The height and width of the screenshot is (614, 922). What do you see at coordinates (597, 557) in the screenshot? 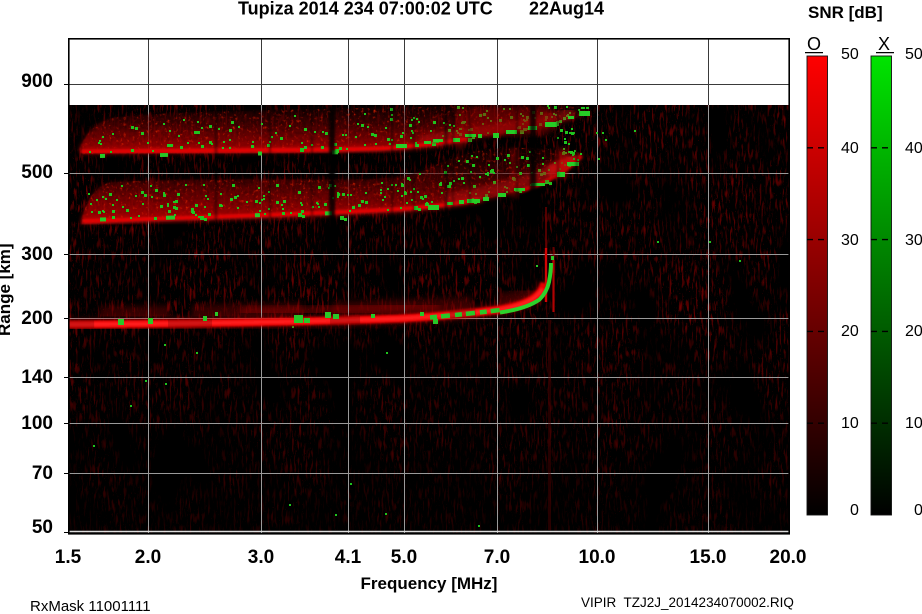
I see `svg-text: 10.0` at bounding box center [597, 557].